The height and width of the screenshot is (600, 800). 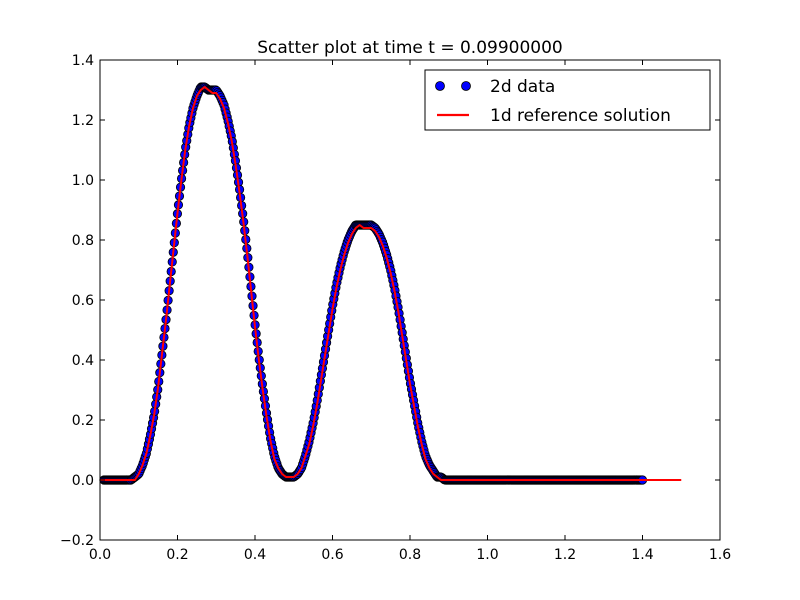 What do you see at coordinates (83, 241) in the screenshot?
I see `y-tick-label: 0.8` at bounding box center [83, 241].